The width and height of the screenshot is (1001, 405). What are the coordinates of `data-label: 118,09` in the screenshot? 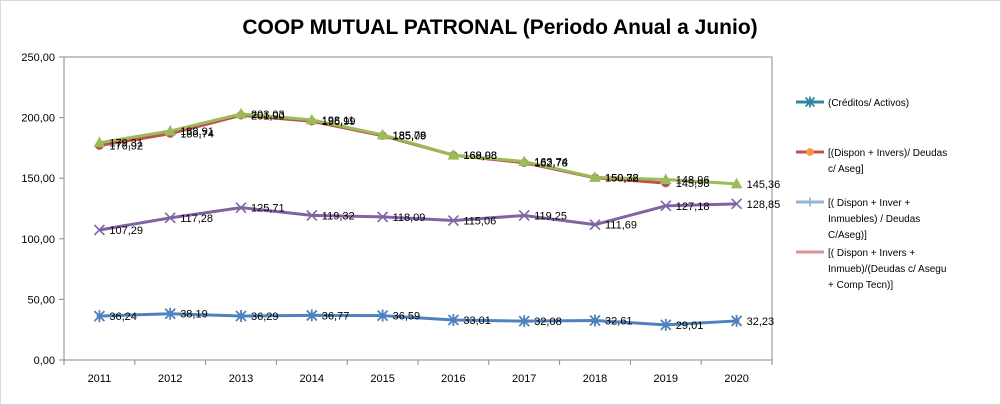 It's located at (409, 218).